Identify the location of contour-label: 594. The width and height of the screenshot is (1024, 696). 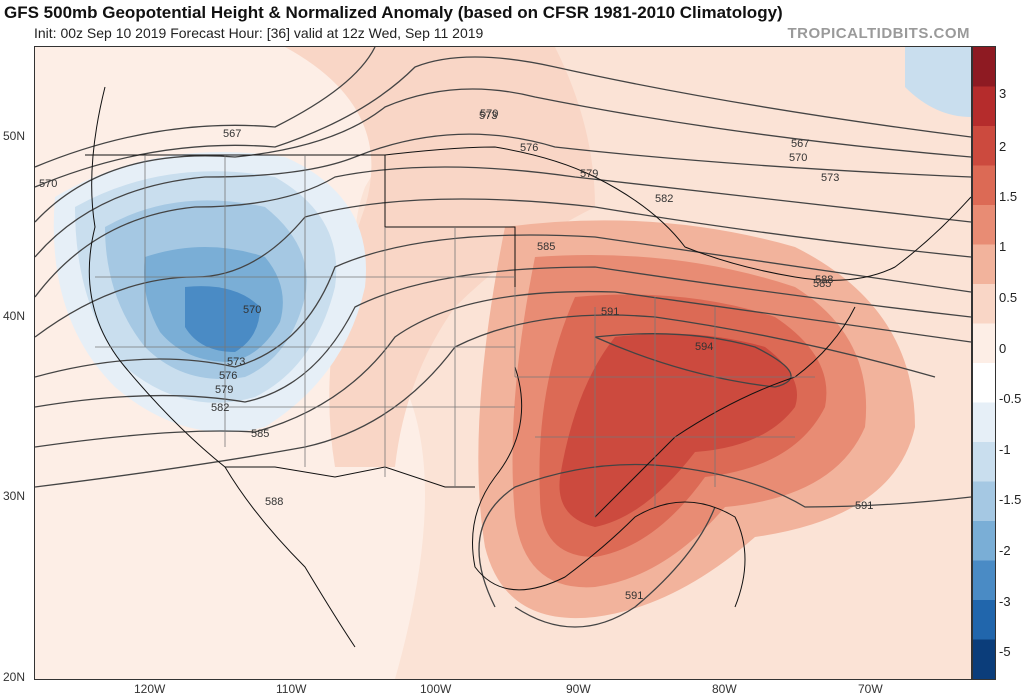
(704, 347).